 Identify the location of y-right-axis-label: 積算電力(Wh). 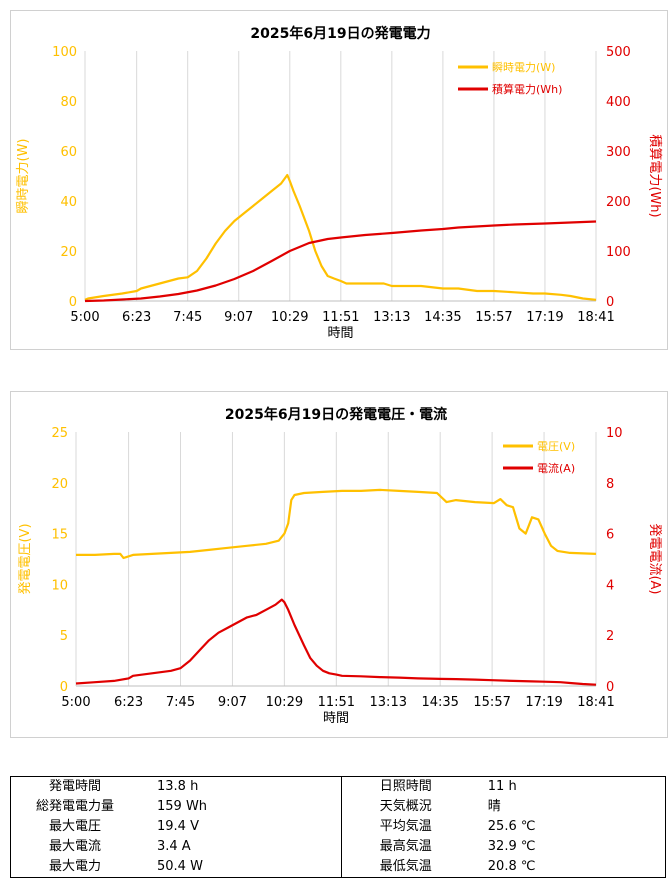
(654, 175).